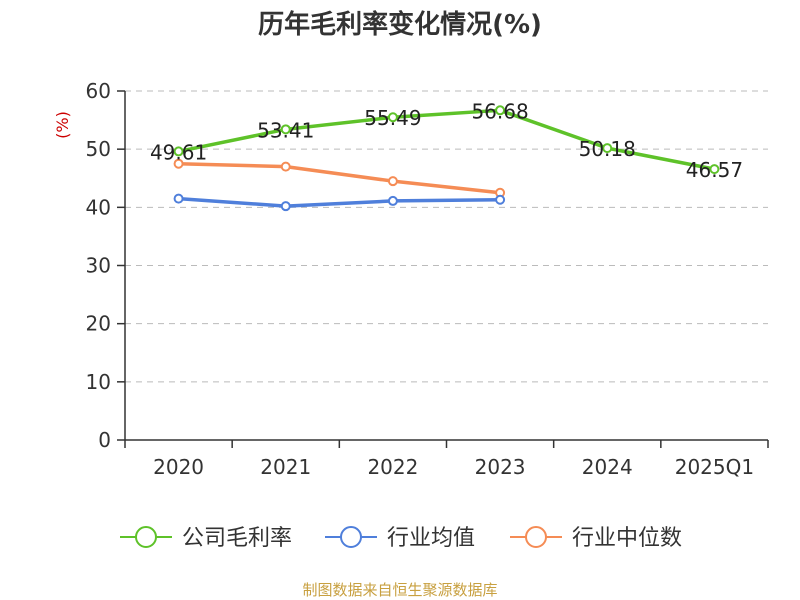  I want to click on data-label: 53.41, so click(285, 130).